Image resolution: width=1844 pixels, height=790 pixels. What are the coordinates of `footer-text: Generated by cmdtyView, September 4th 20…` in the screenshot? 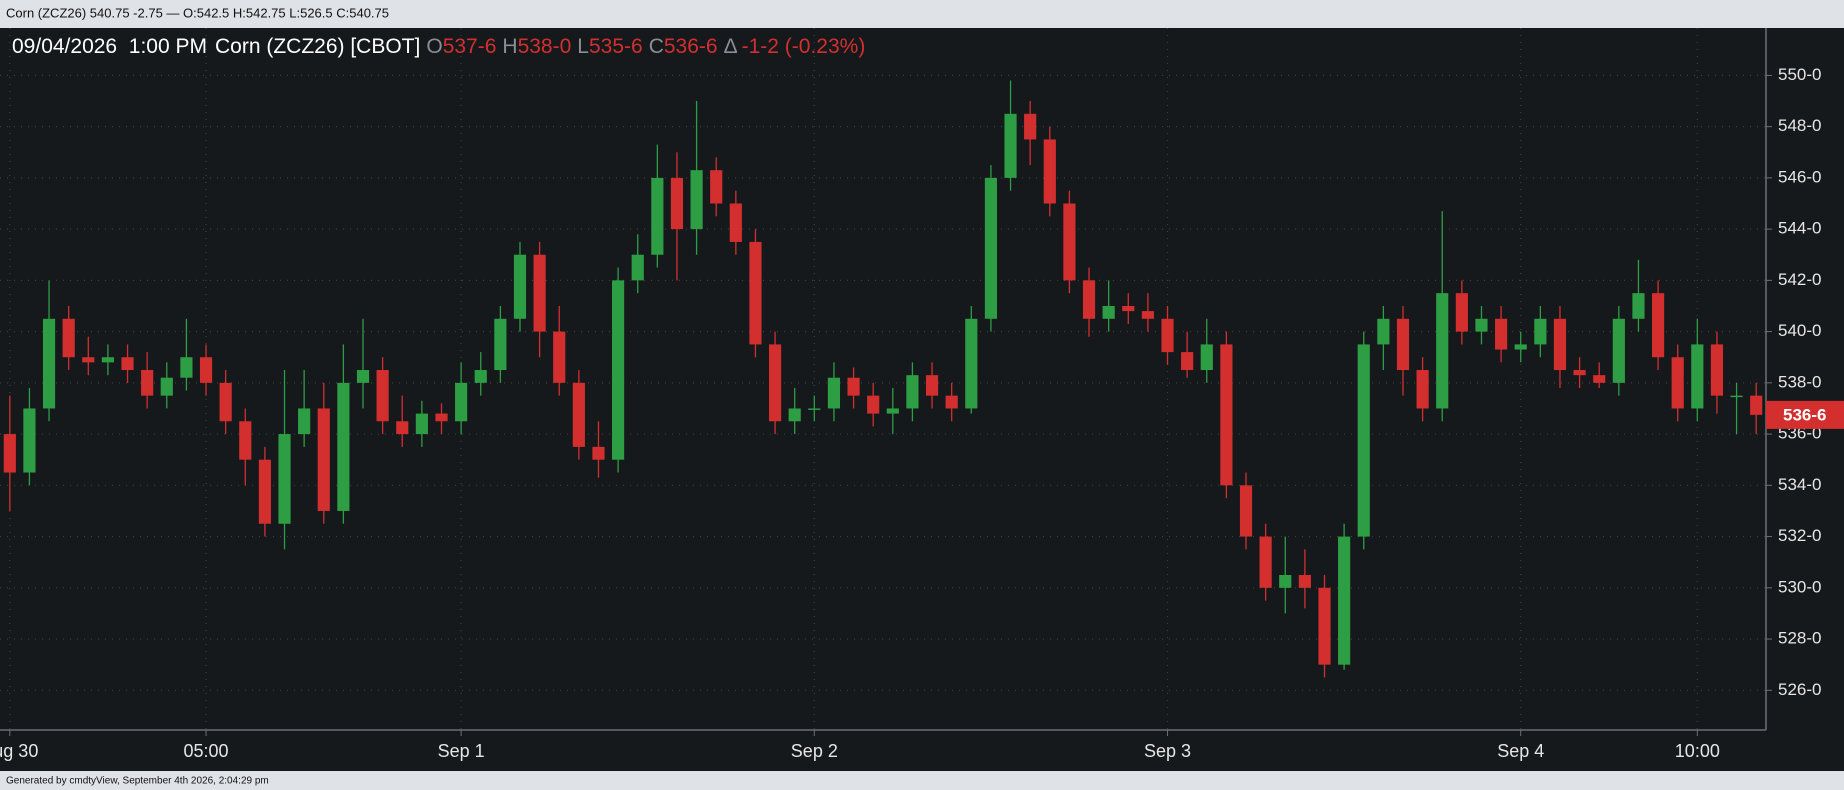 It's located at (137, 781).